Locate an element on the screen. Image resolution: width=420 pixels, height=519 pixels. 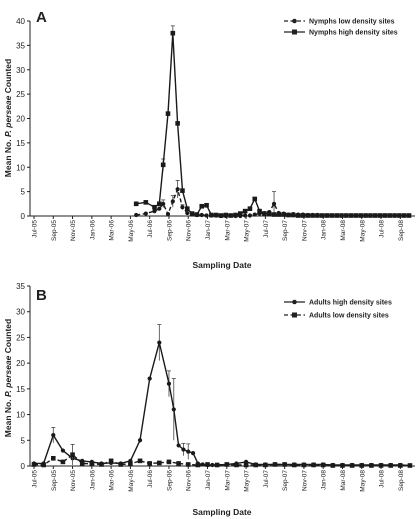
line-adults-low-density-sites is located at coordinates (221, 460).